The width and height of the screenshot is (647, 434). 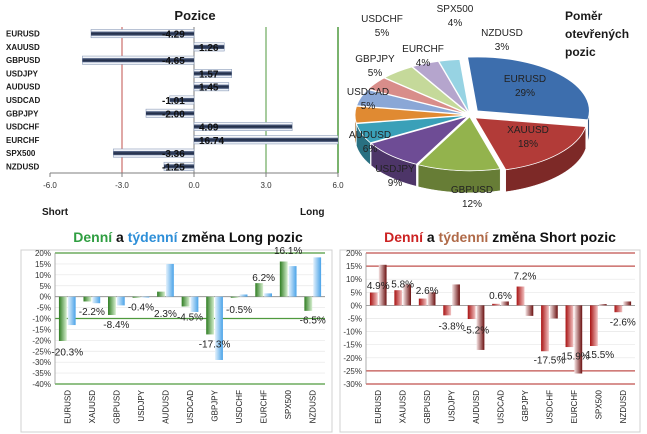 I want to click on pie-slice-gbpusd, so click(x=459, y=144).